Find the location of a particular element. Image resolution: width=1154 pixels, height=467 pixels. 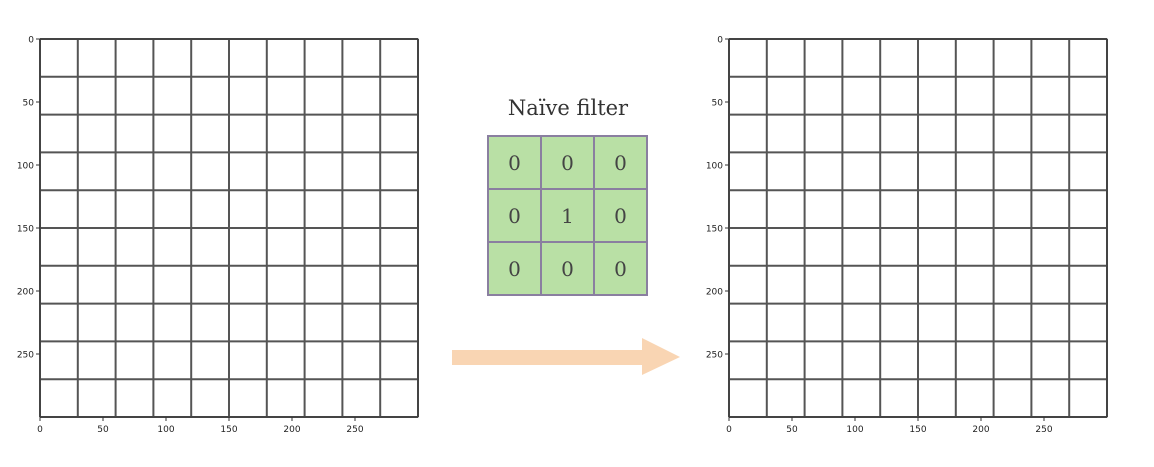

filter-cell: 1 is located at coordinates (567, 215).